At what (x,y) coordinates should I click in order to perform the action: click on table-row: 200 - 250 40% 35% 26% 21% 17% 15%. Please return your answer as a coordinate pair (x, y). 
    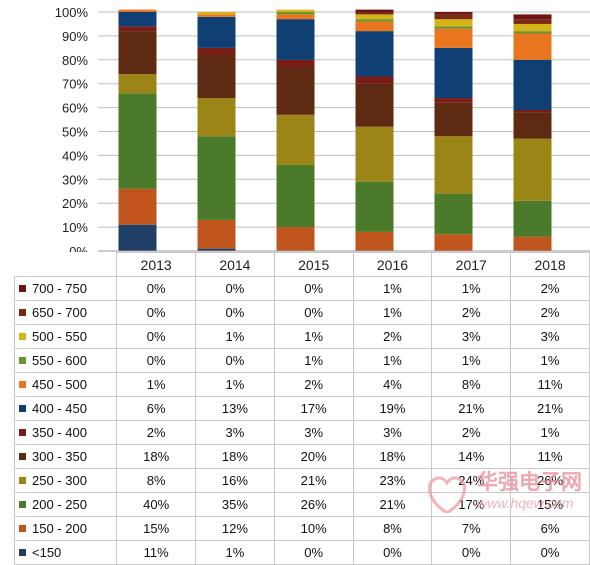
    Looking at the image, I should click on (301, 504).